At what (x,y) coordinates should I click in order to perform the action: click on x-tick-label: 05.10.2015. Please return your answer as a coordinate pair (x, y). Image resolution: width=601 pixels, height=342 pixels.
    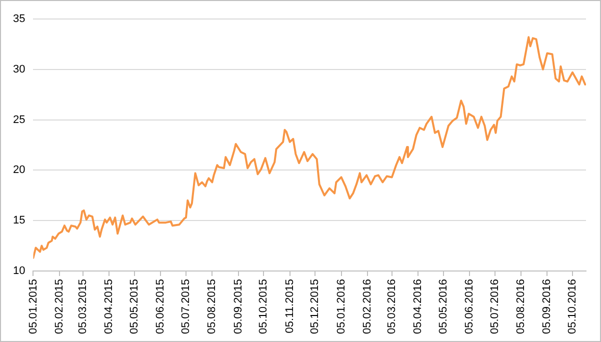
    Looking at the image, I should click on (264, 306).